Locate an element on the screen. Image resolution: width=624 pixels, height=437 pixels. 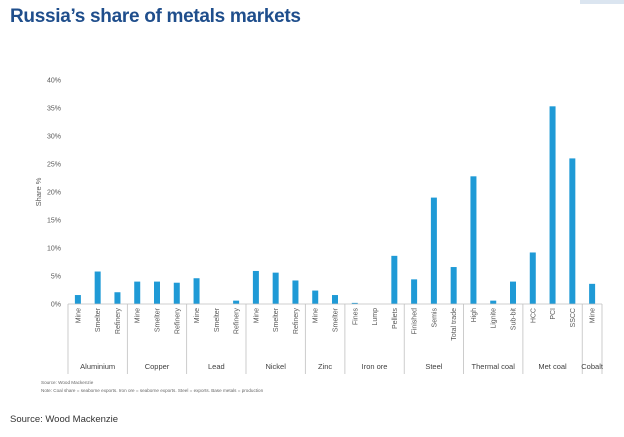
chart-source-note: Source: Wood Mackenzie is located at coordinates (67, 382).